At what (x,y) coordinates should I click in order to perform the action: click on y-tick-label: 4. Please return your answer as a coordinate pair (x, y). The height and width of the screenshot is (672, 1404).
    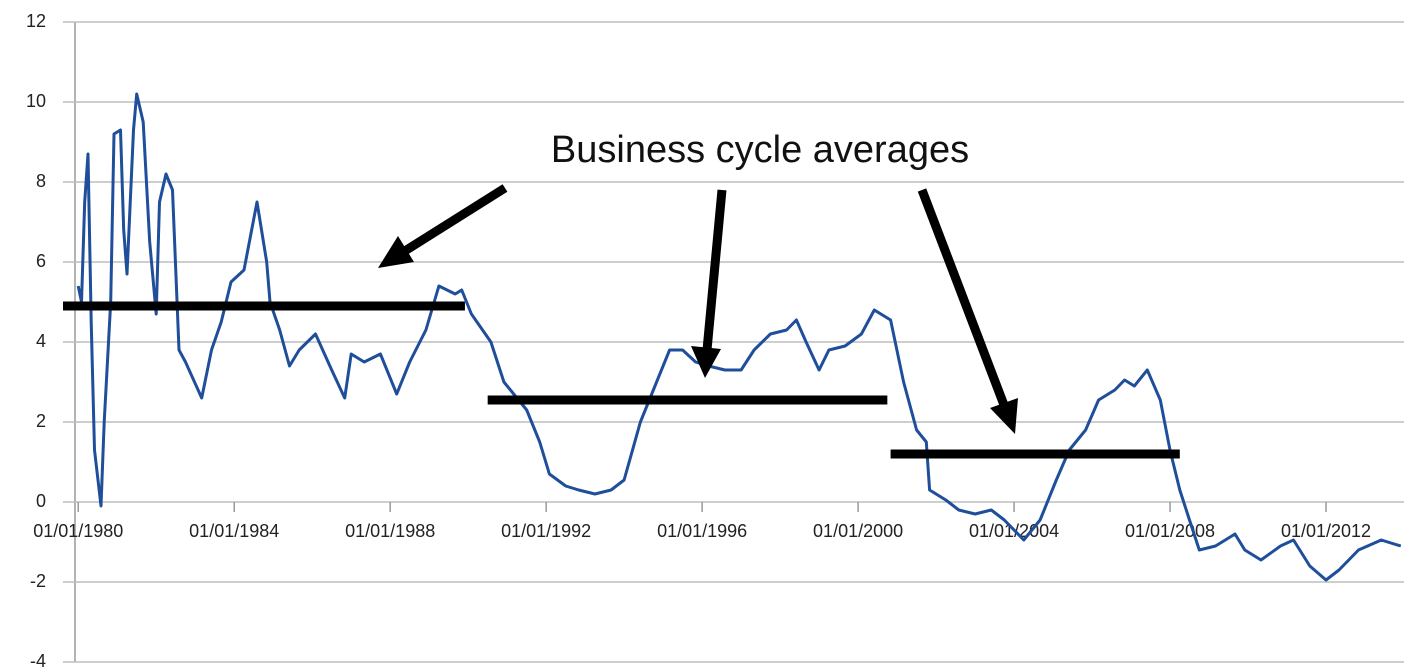
    Looking at the image, I should click on (41, 341).